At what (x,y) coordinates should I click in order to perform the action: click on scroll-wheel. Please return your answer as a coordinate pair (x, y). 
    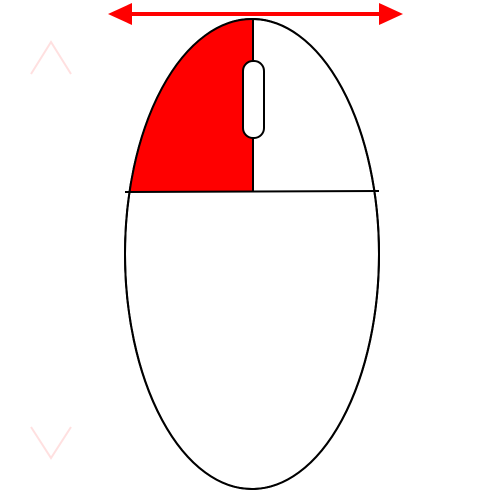
    Looking at the image, I should click on (253, 99).